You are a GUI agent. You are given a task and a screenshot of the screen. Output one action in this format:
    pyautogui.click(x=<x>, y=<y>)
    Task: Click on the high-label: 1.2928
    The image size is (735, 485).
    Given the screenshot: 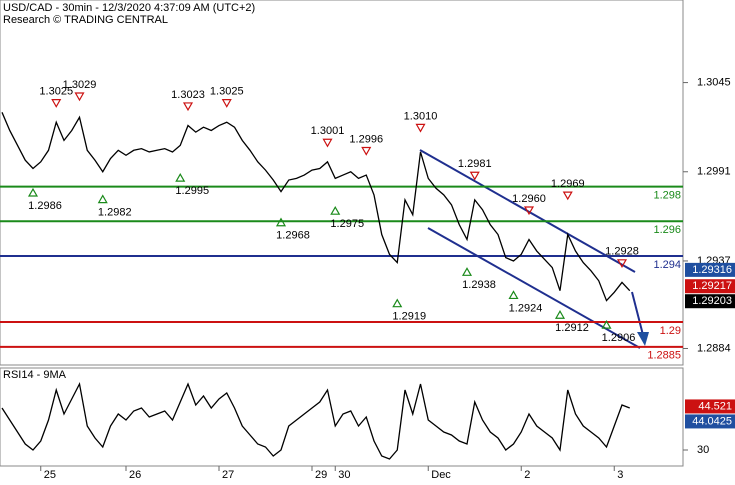 What is the action you would take?
    pyautogui.click(x=622, y=252)
    